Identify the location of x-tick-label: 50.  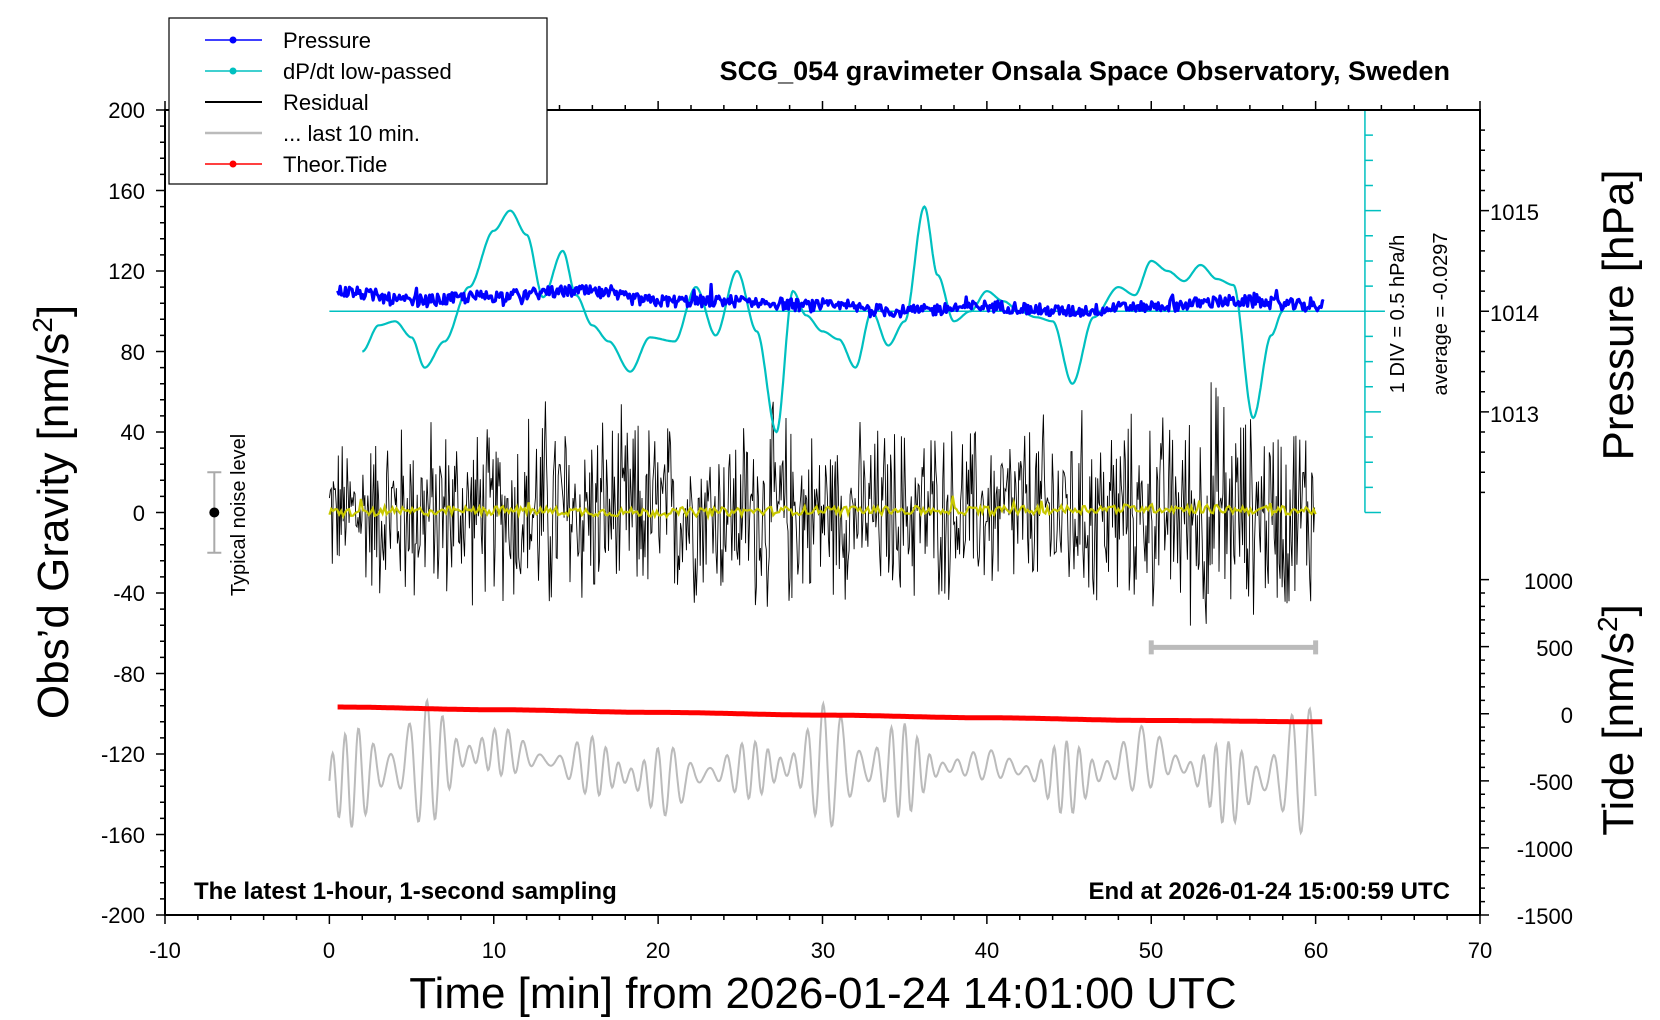
(1151, 950).